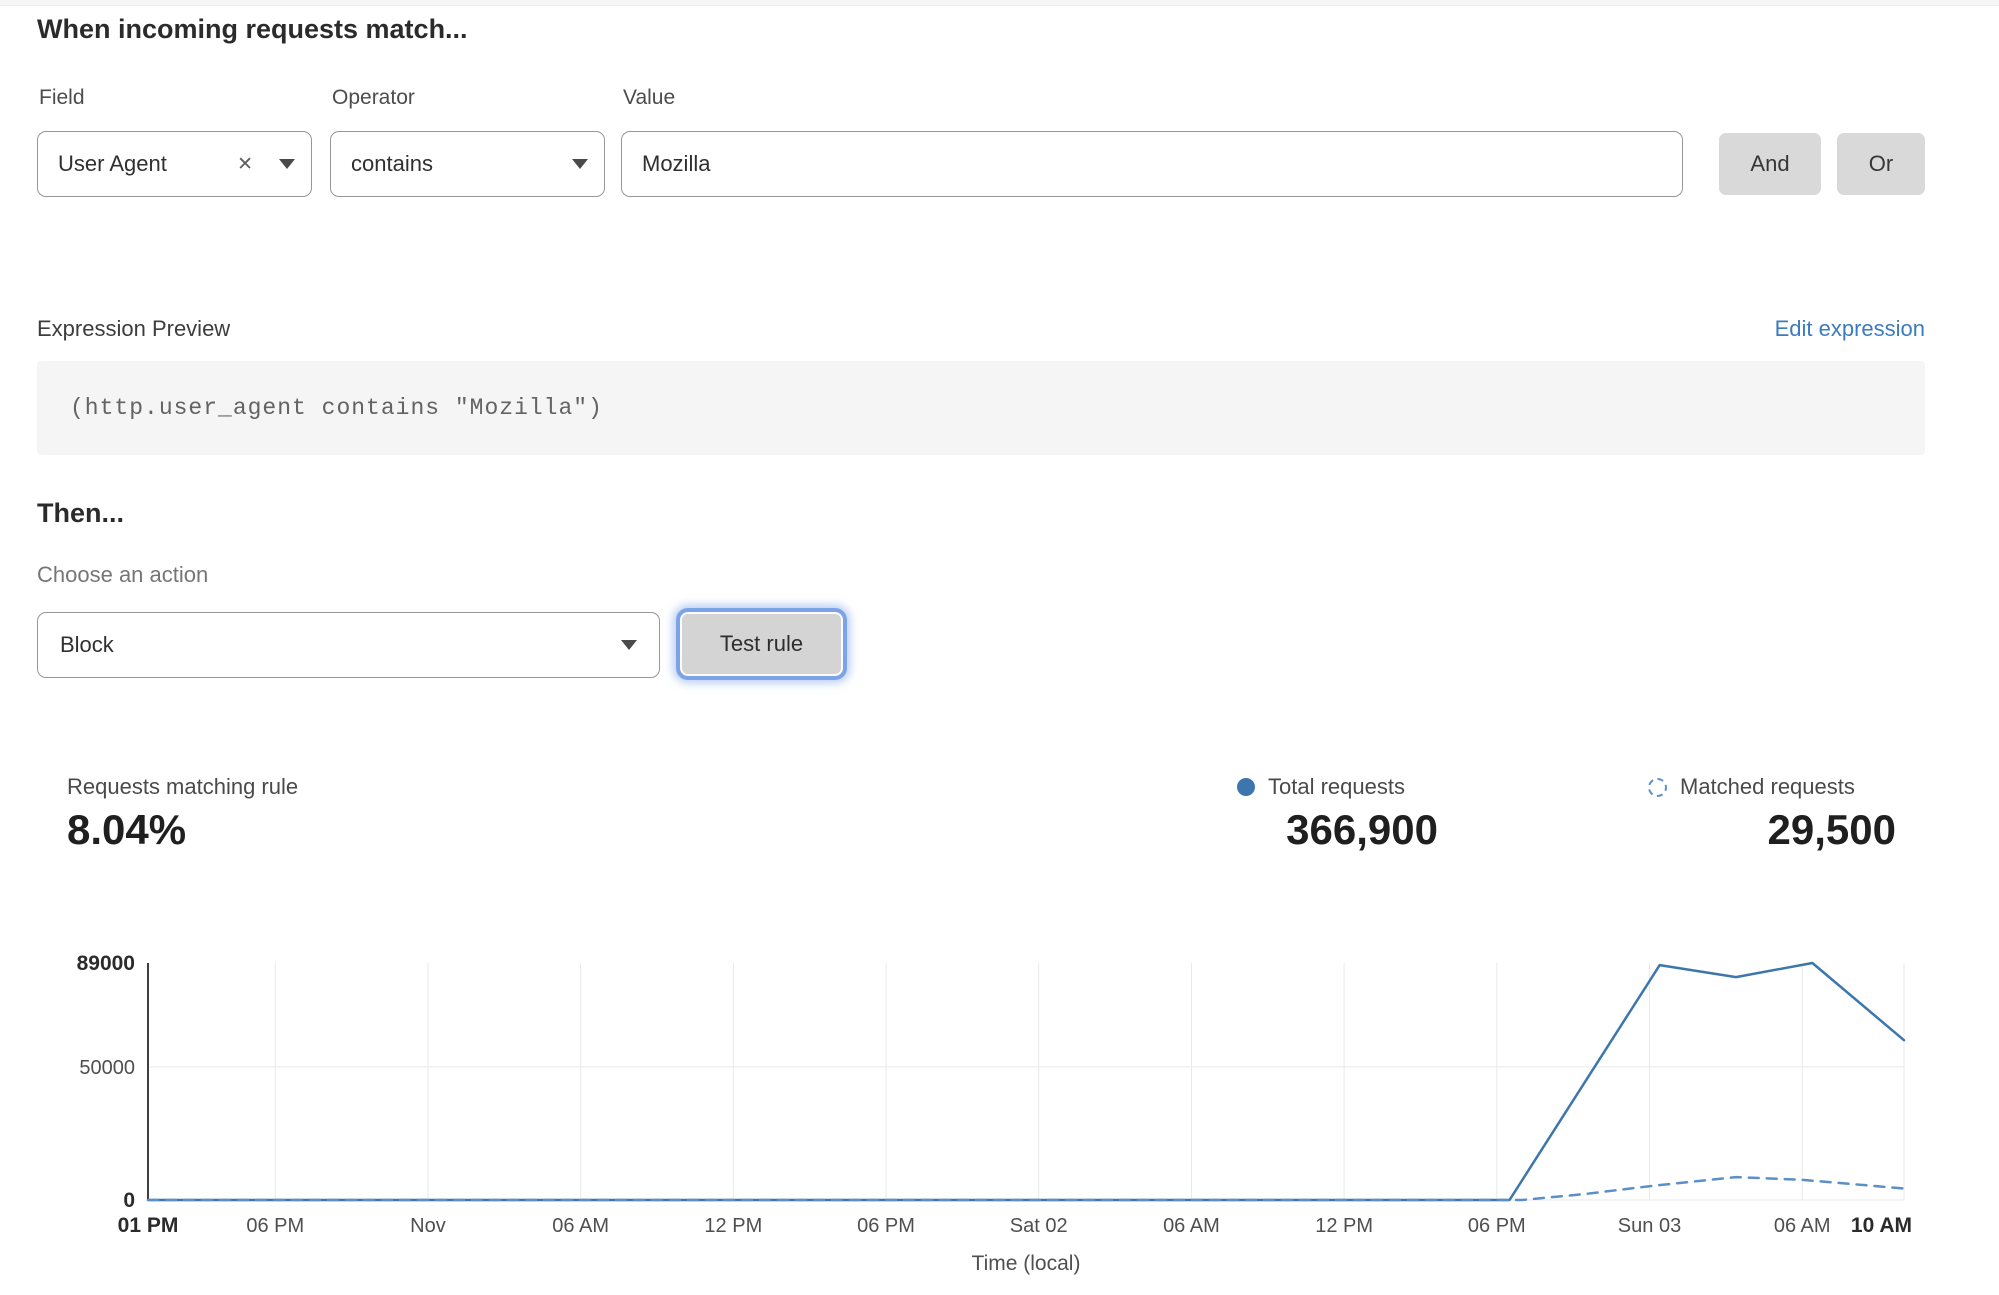 This screenshot has width=1999, height=1295. I want to click on svg-text: 10 AM, so click(1881, 1225).